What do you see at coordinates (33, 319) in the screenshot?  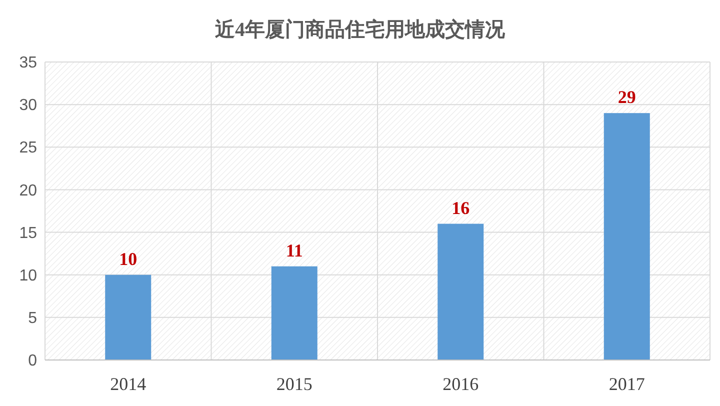 I see `y-tick-label: 5` at bounding box center [33, 319].